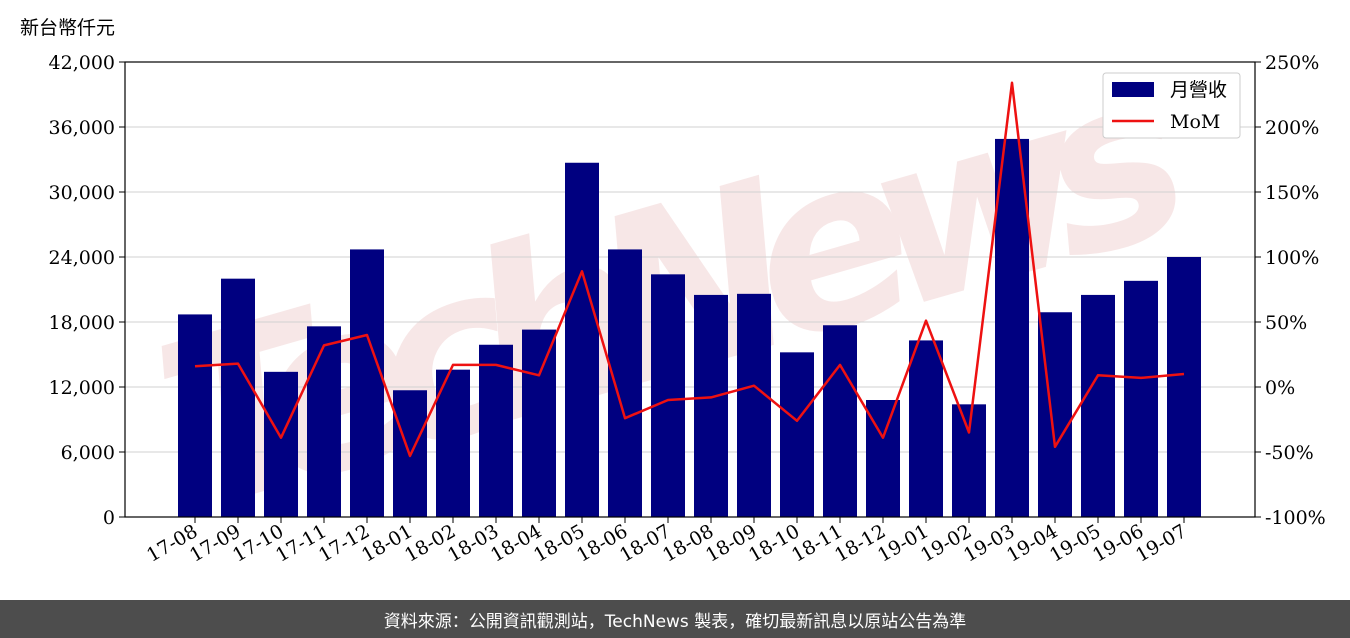  What do you see at coordinates (1292, 258) in the screenshot?
I see `y-right-tick-label: 100%` at bounding box center [1292, 258].